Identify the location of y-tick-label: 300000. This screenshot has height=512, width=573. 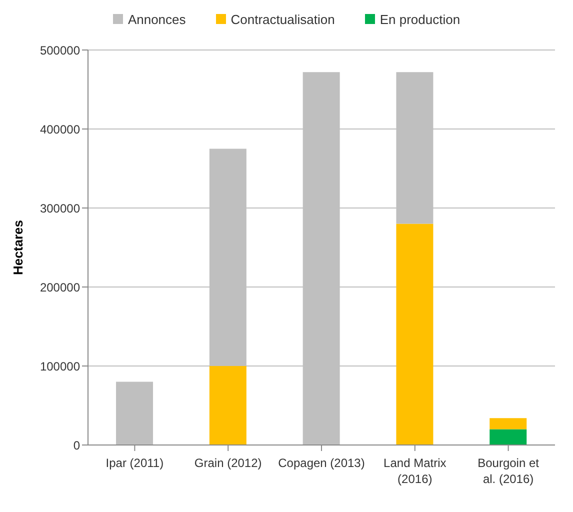
(60, 208).